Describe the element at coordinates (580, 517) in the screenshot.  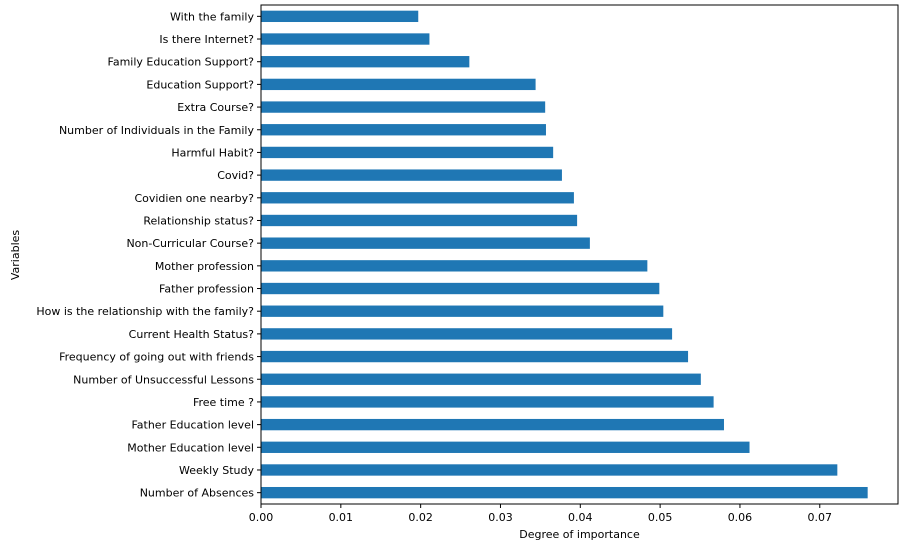
I see `x-tick-label: 0.04` at that location.